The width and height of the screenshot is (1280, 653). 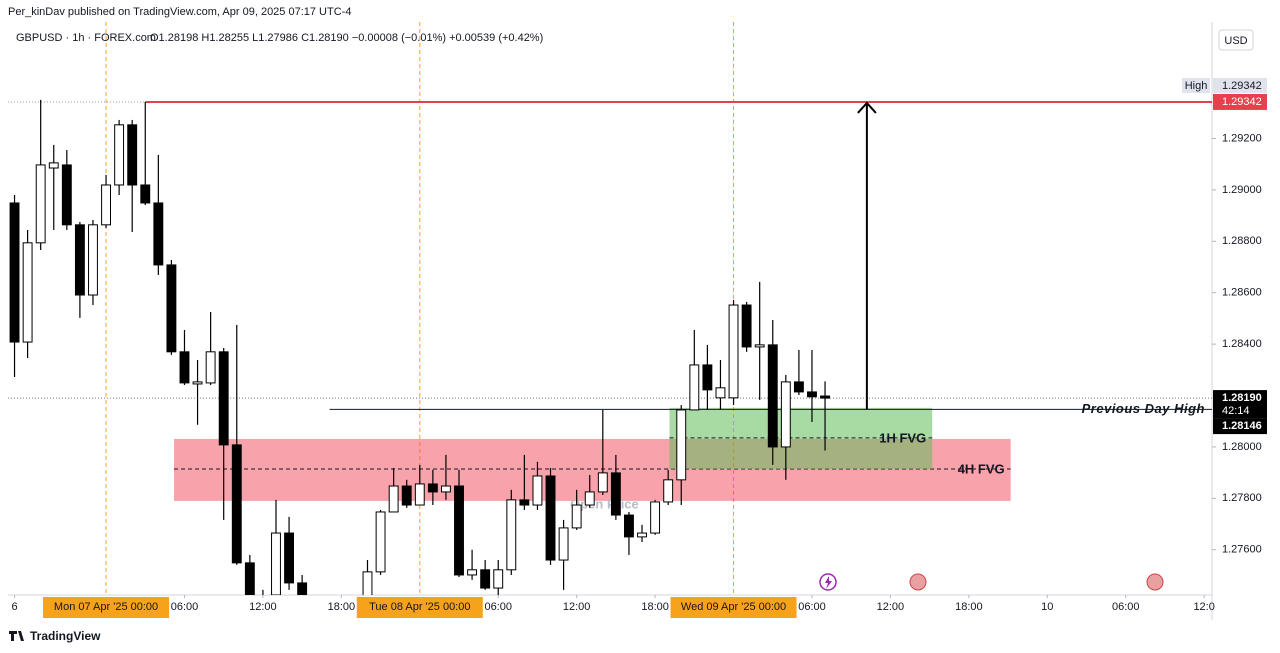 What do you see at coordinates (867, 107) in the screenshot?
I see `arrow-head` at bounding box center [867, 107].